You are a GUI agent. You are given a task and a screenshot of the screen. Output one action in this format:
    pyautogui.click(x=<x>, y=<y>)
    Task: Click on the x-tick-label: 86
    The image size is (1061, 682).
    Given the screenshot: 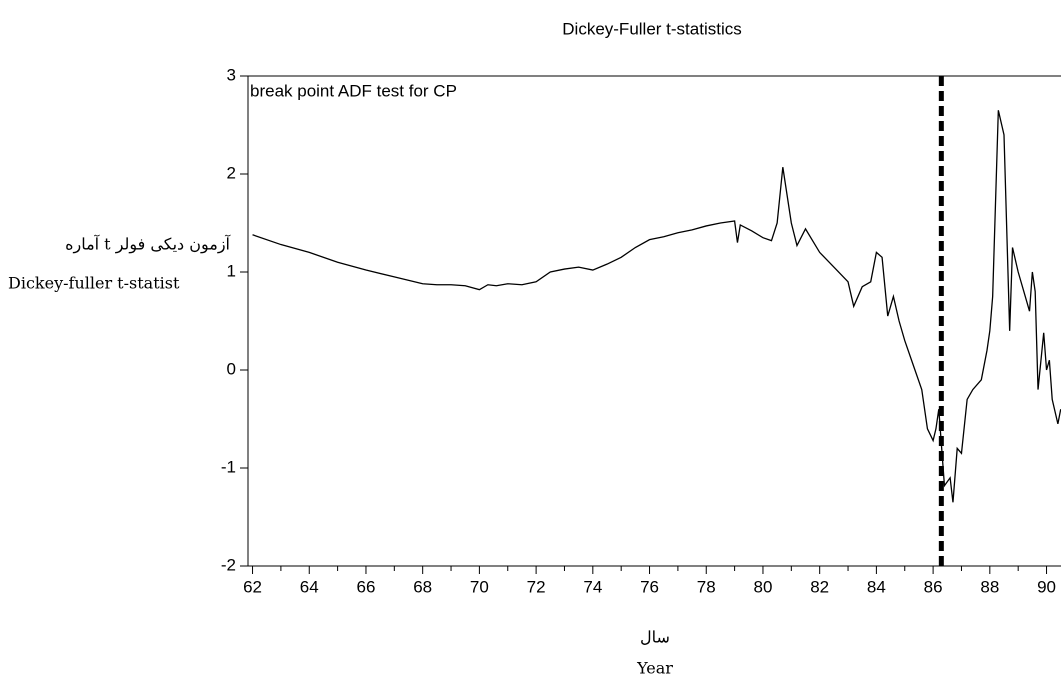 What is the action you would take?
    pyautogui.click(x=933, y=586)
    